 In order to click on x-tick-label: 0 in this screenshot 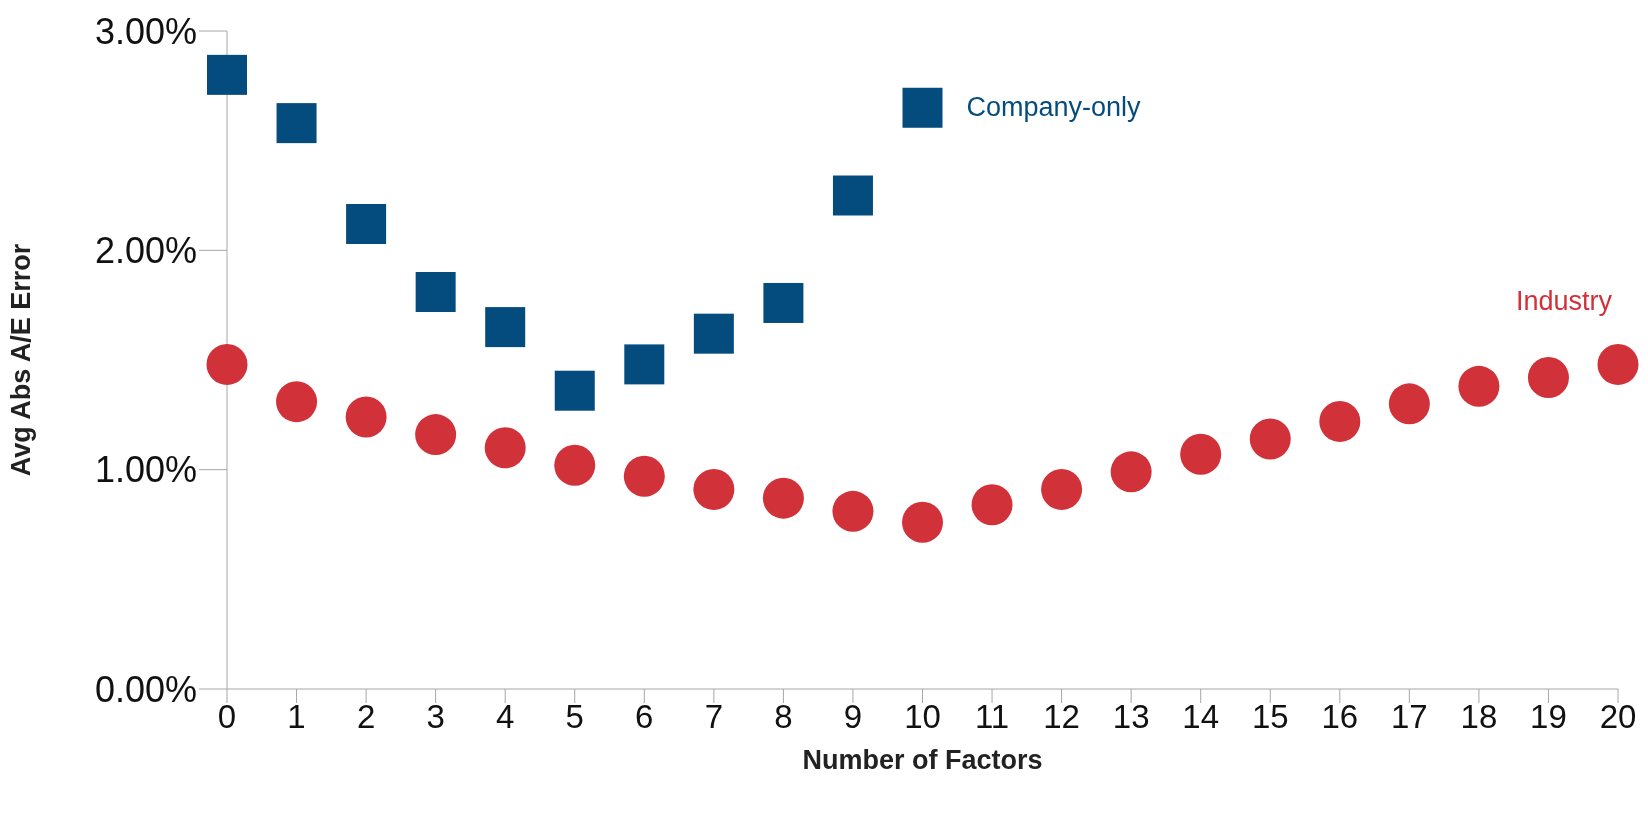, I will do `click(227, 717)`.